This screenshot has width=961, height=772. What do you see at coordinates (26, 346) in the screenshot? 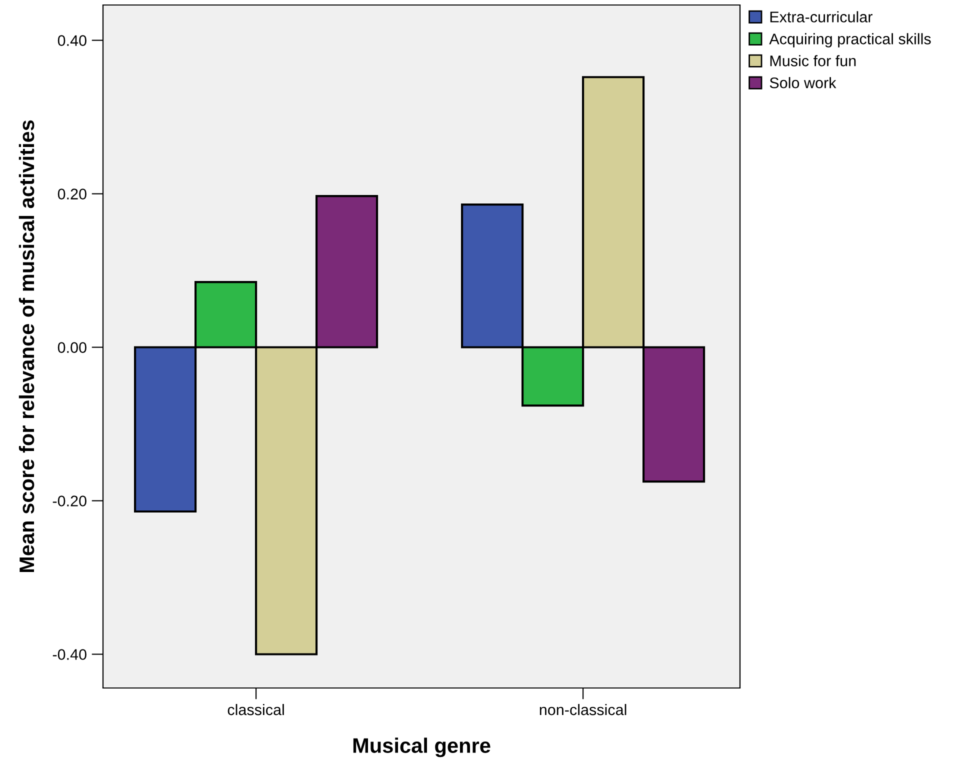
I see `y-axis-title: Mean score for relevance of musical activities` at bounding box center [26, 346].